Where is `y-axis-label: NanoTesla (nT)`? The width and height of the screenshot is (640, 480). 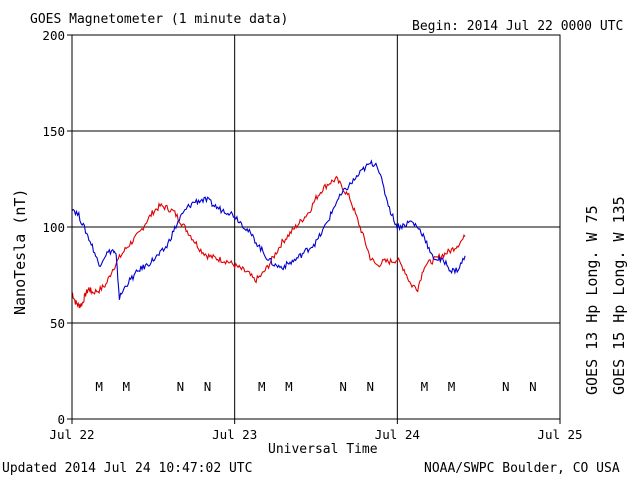 y-axis-label: NanoTesla (nT) is located at coordinates (20, 252).